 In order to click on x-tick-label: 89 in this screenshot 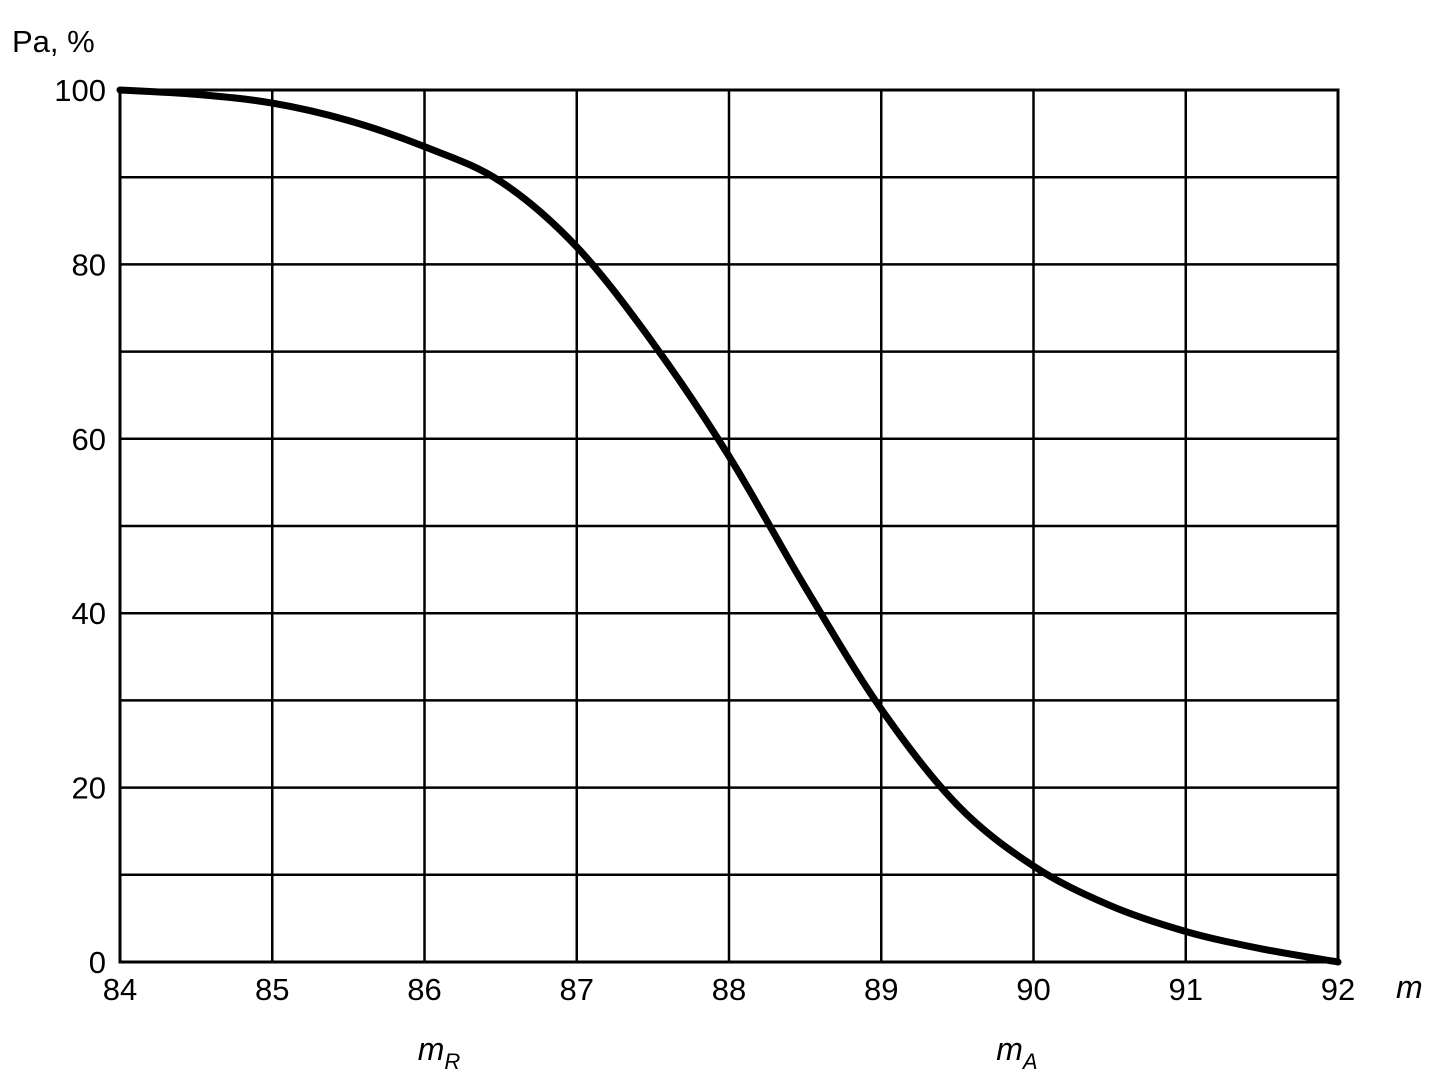, I will do `click(881, 989)`.